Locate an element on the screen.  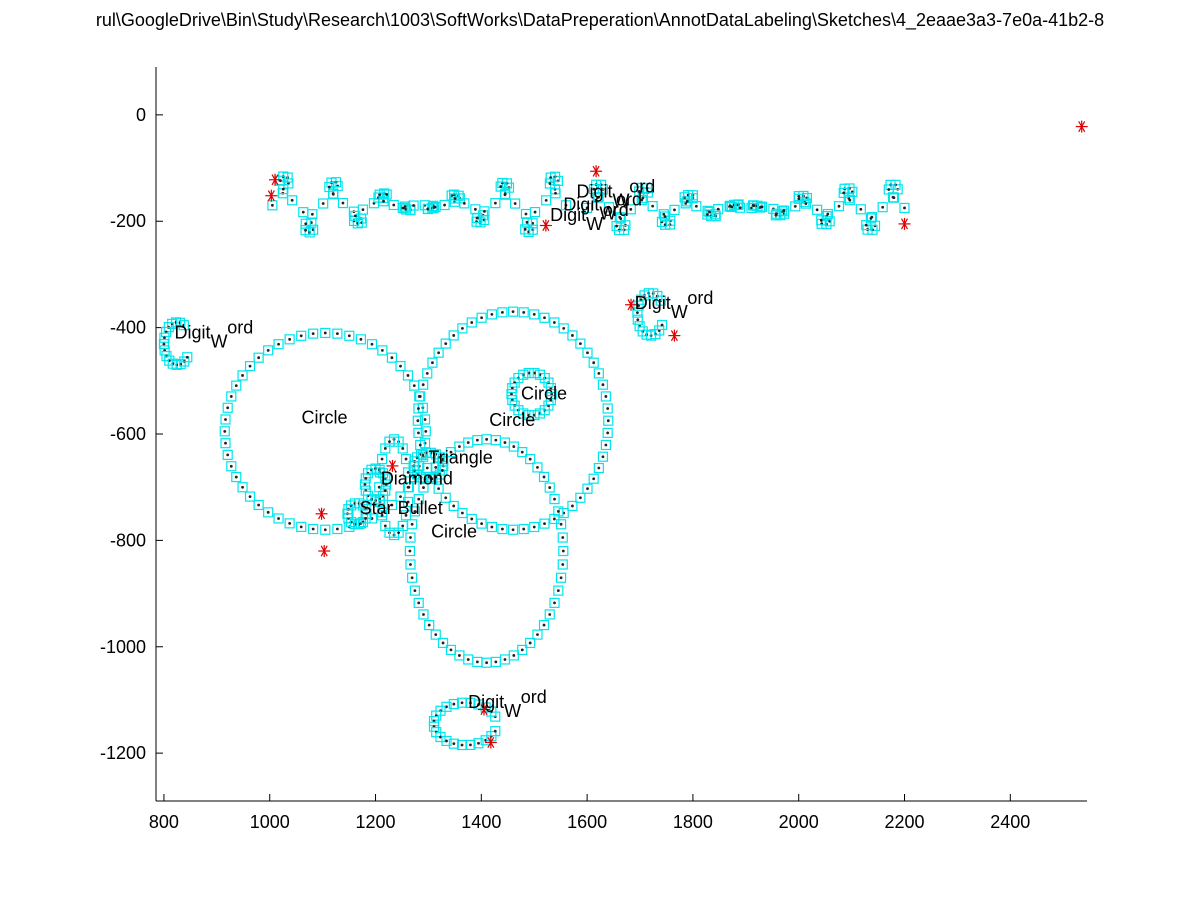
shape-label: Triangle is located at coordinates (460, 457).